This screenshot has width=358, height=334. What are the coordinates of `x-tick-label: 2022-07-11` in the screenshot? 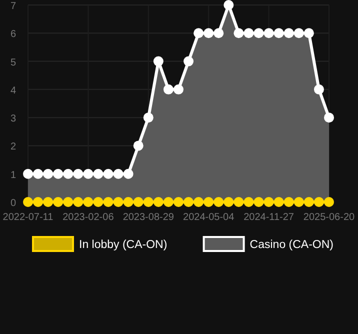 It's located at (28, 217).